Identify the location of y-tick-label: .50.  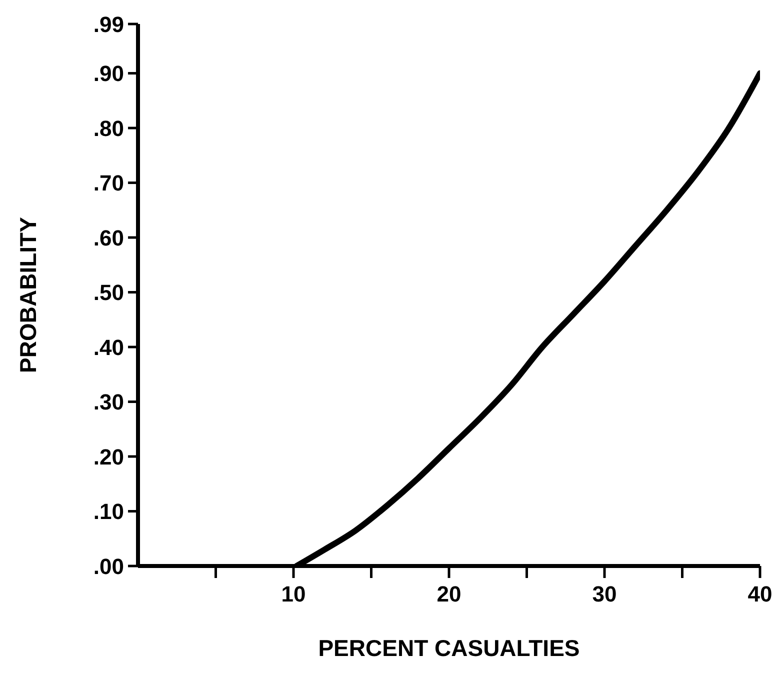
(108, 293).